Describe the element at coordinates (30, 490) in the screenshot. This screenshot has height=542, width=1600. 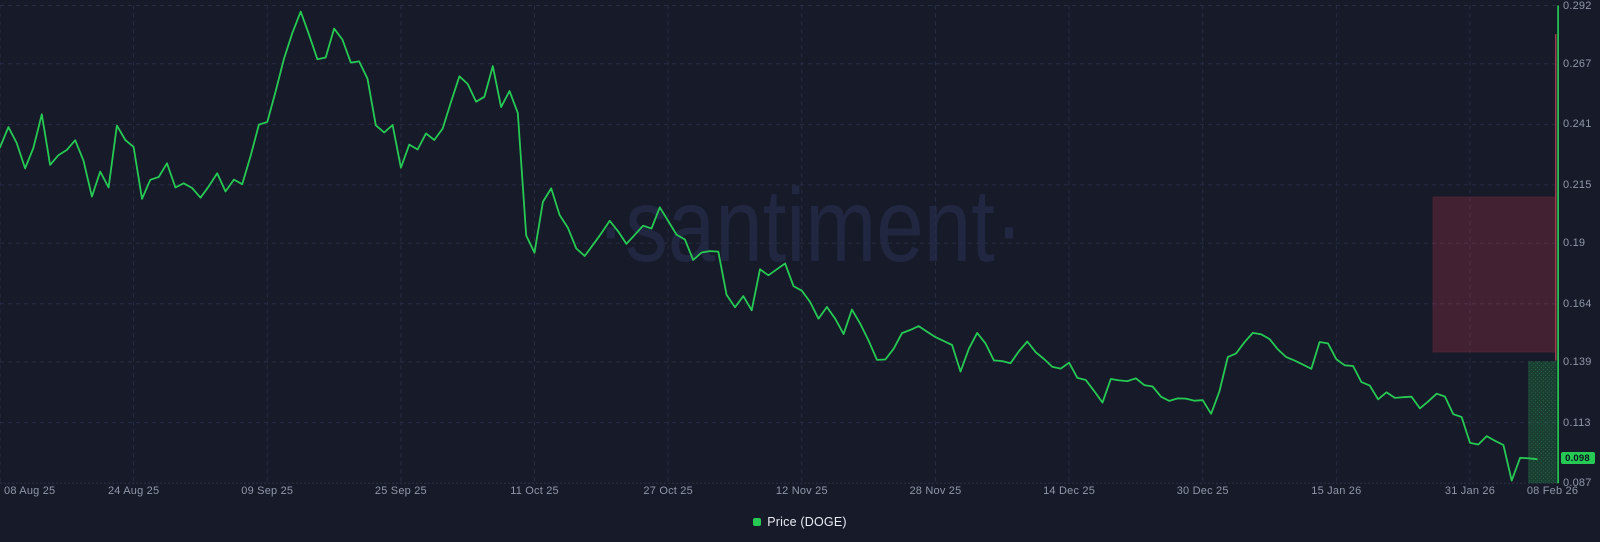
I see `x-axis-label: 08 Aug 25` at that location.